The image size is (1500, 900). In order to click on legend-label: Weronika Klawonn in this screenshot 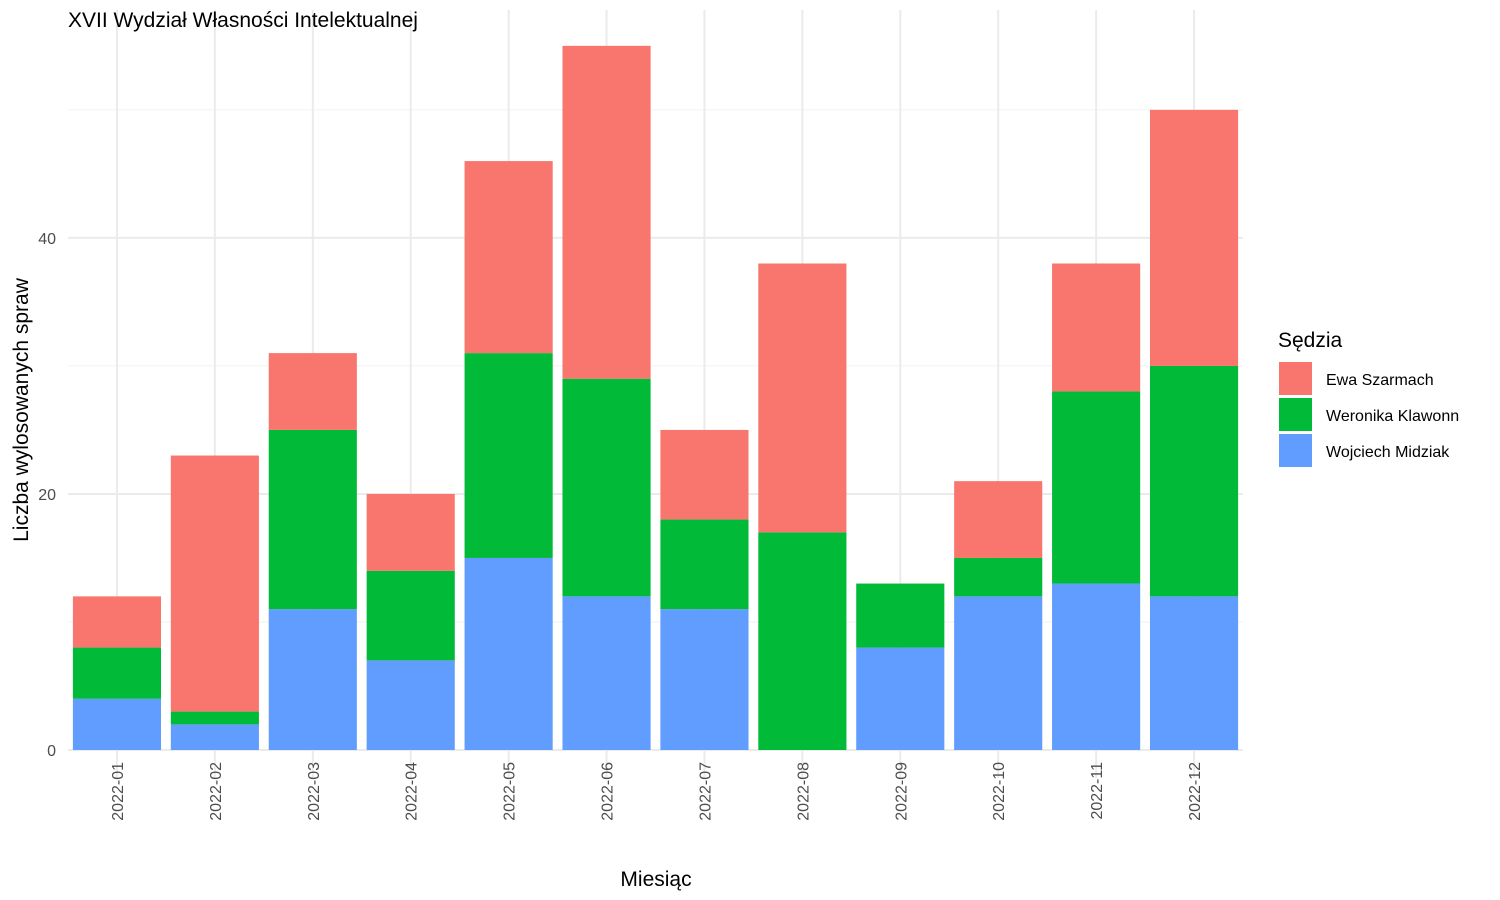, I will do `click(1392, 416)`.